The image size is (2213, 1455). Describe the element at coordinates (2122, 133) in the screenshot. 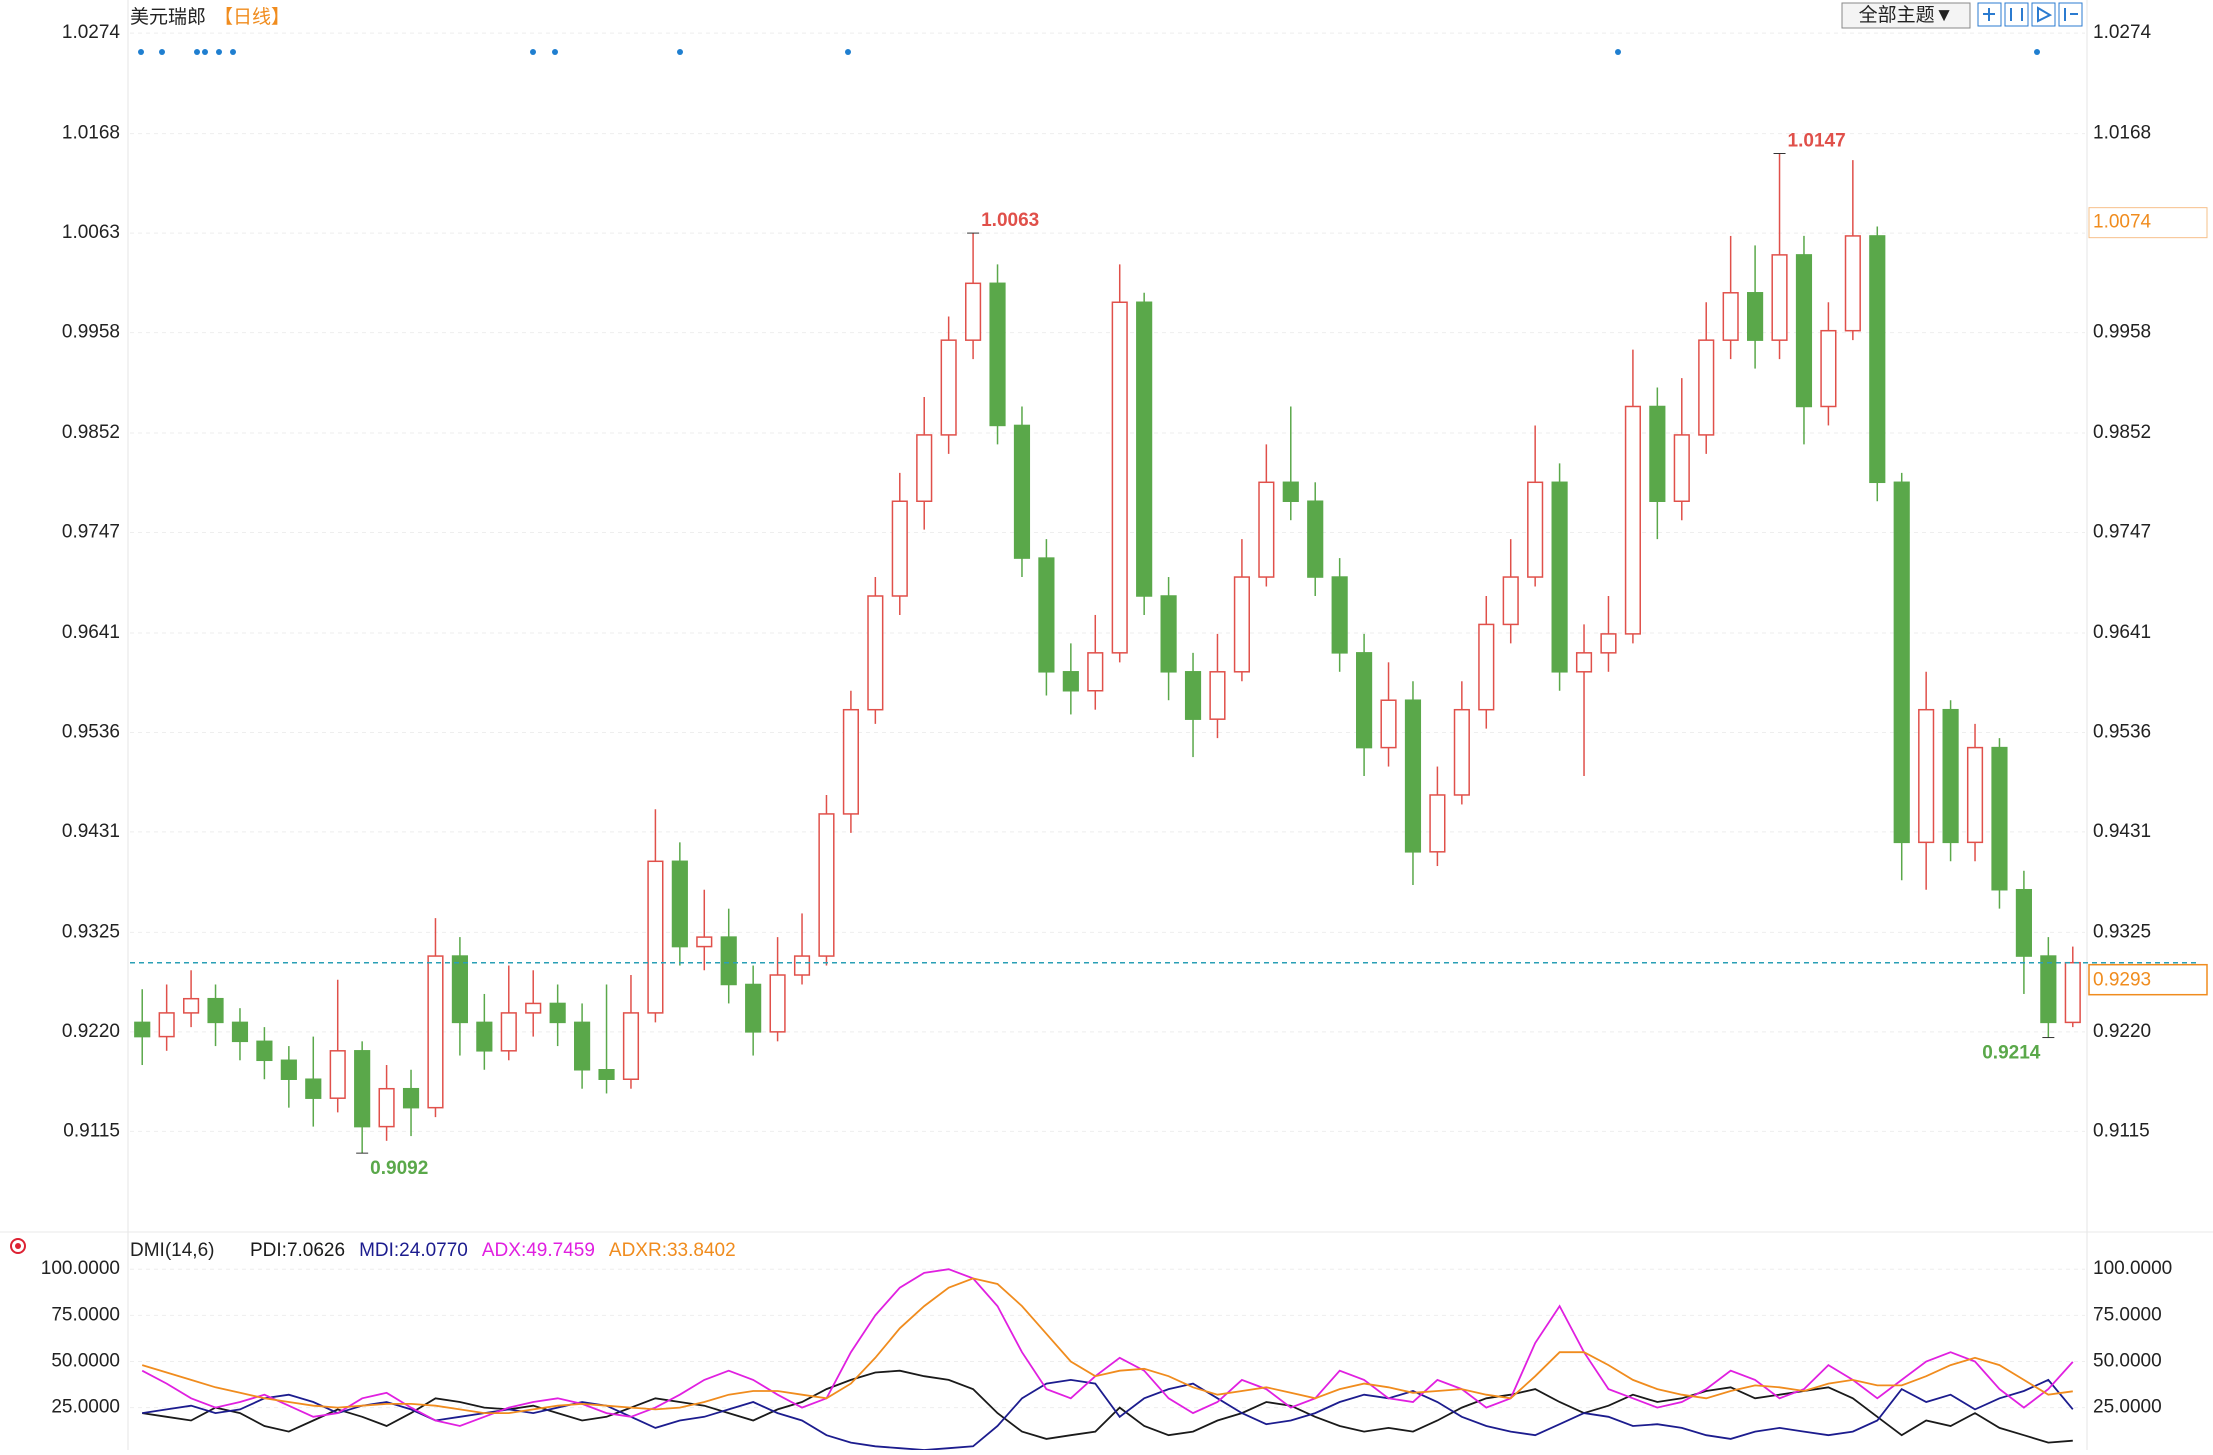

I see `y-tick-label-right: 1.0168` at that location.